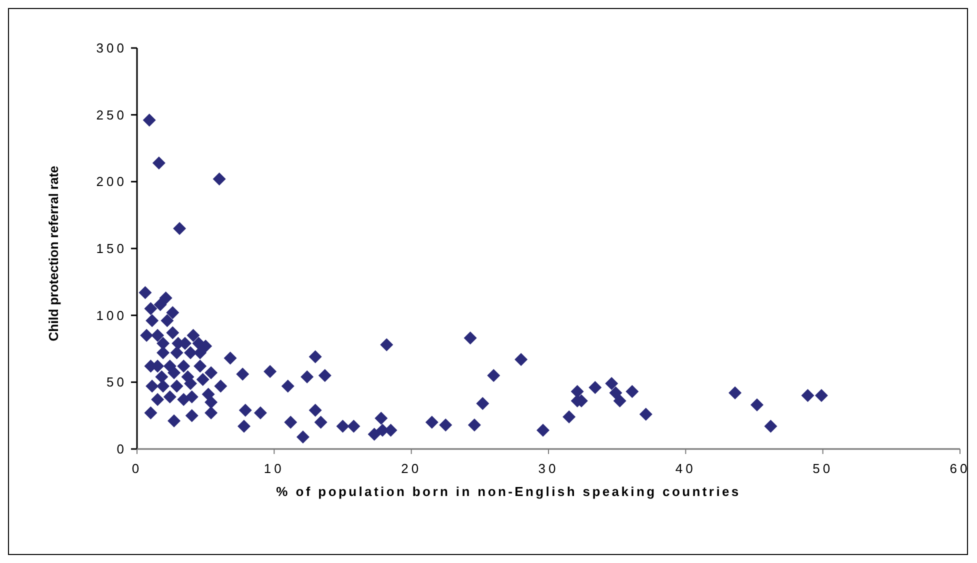  What do you see at coordinates (111, 182) in the screenshot?
I see `y-tick-label: 200` at bounding box center [111, 182].